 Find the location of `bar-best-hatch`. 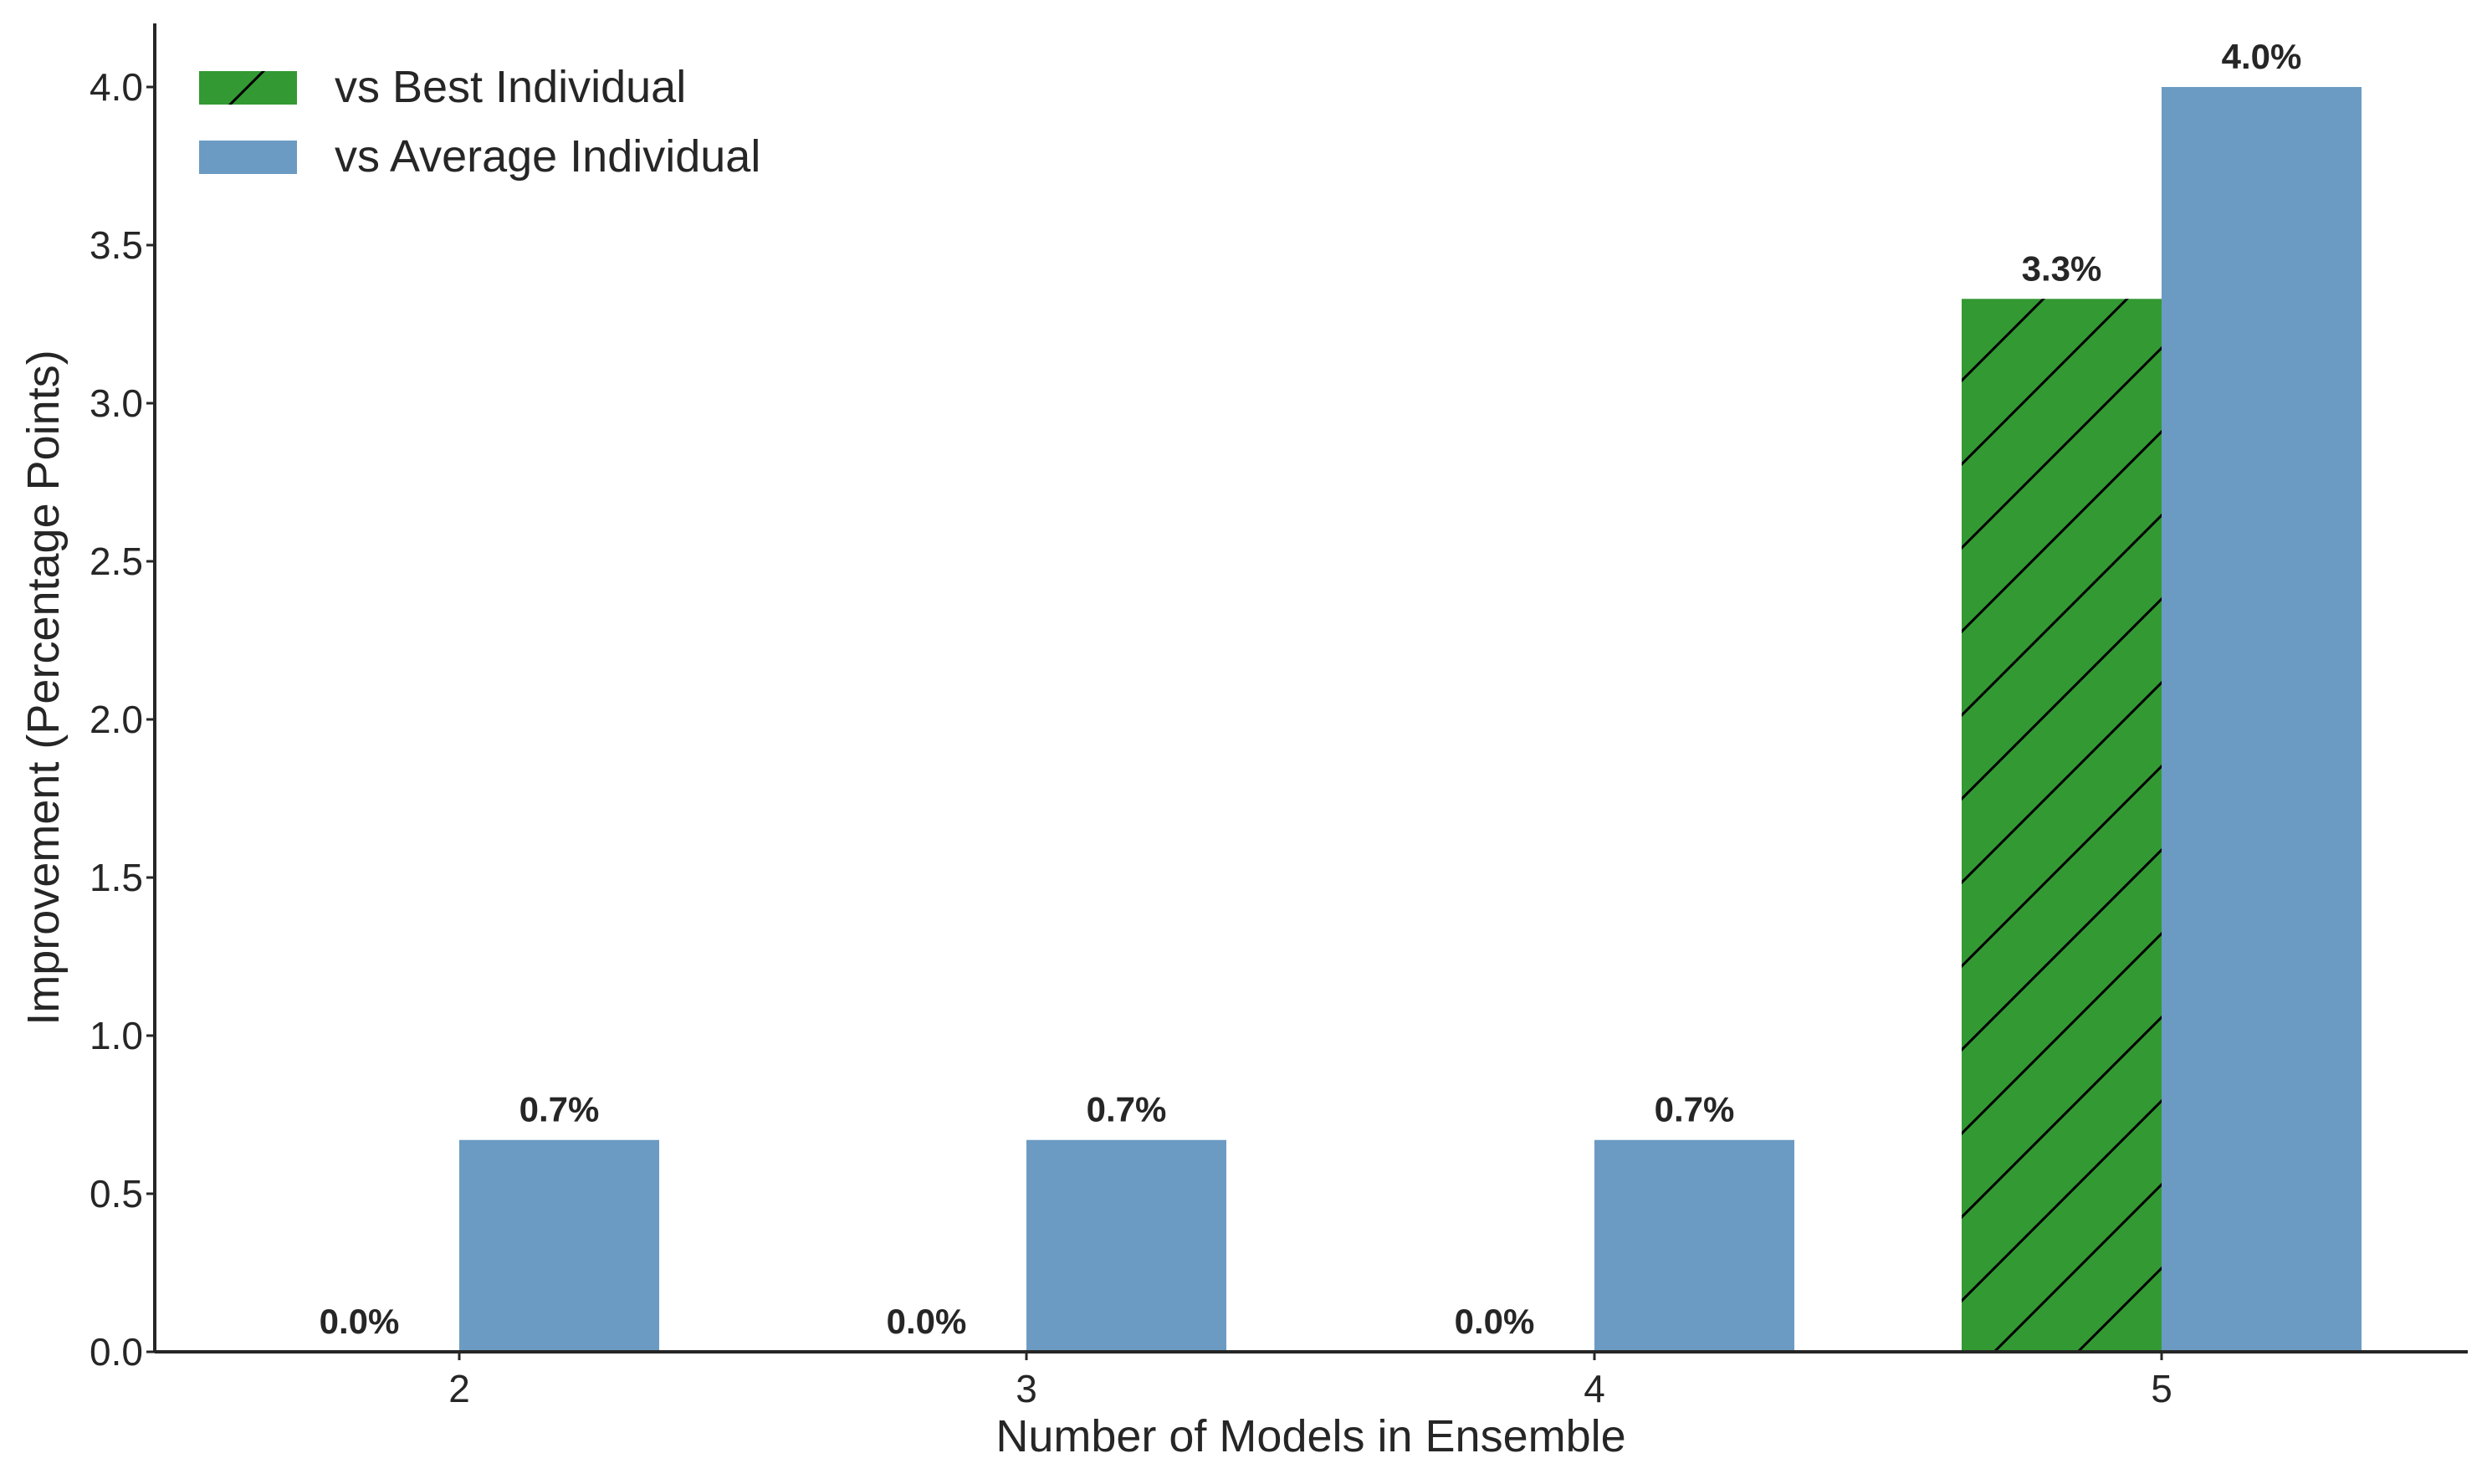

bar-best-hatch is located at coordinates (2062, 825).